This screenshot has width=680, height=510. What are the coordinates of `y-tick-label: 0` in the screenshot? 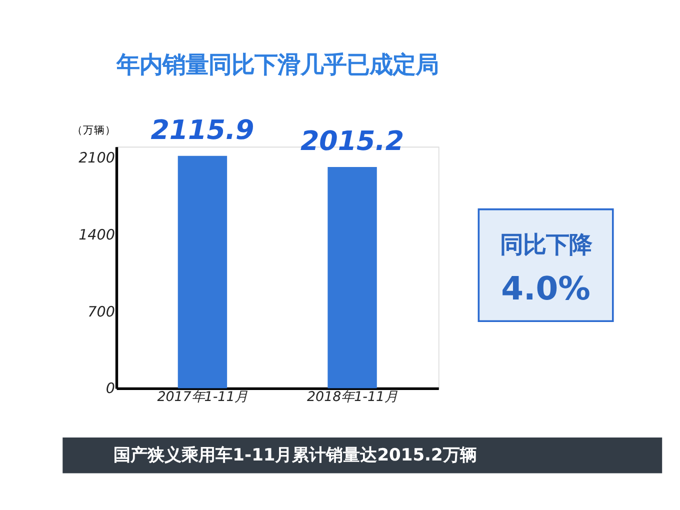 It's located at (110, 389).